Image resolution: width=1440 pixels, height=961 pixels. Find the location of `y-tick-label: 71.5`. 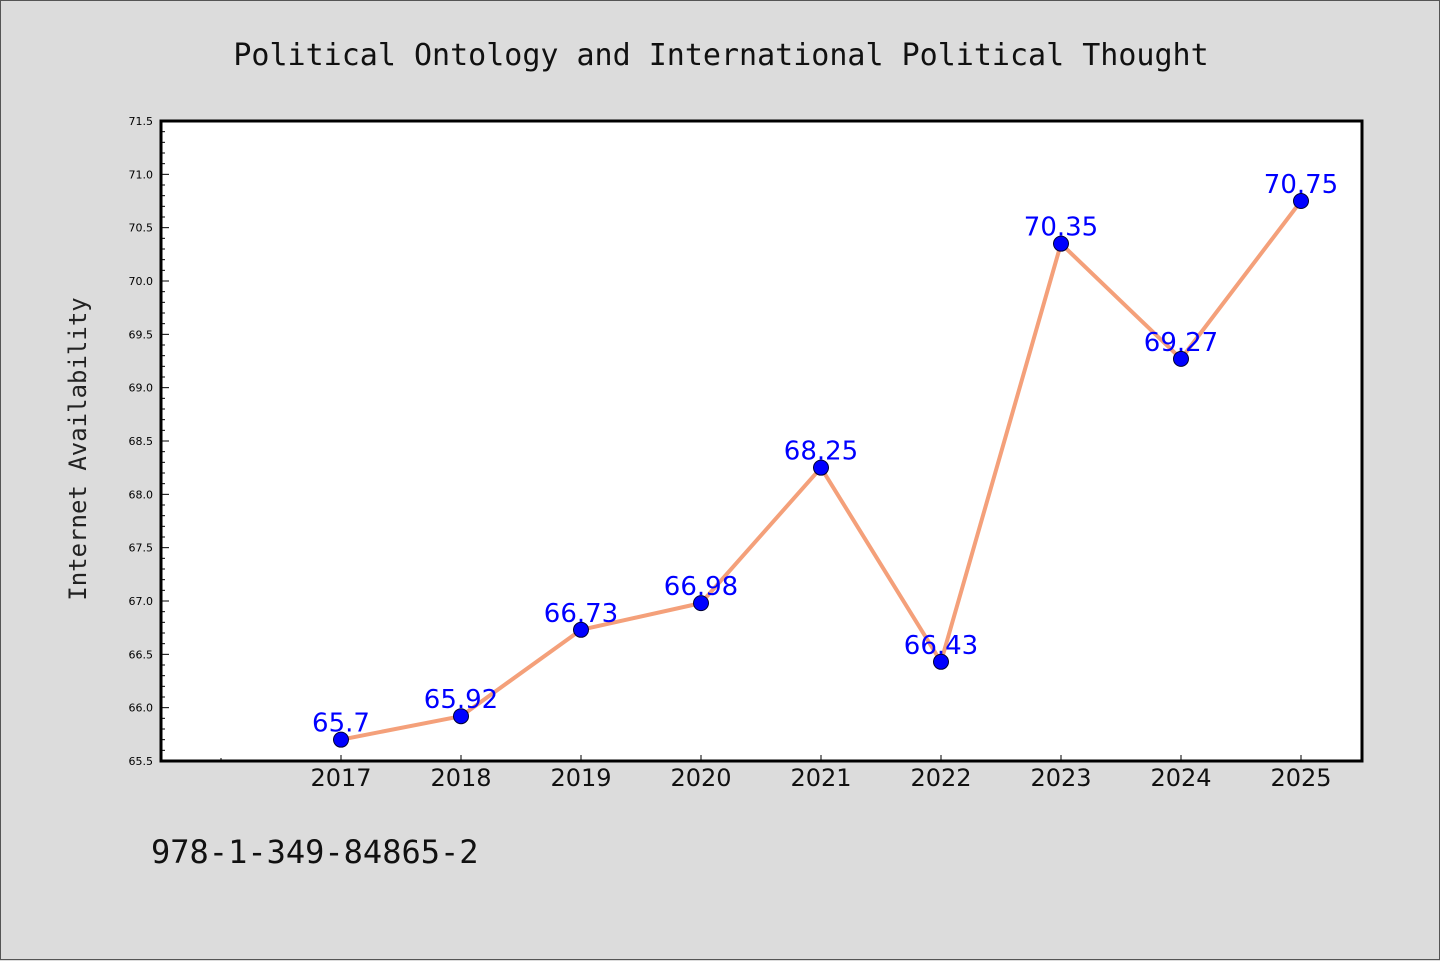

y-tick-label: 71.5 is located at coordinates (141, 121).